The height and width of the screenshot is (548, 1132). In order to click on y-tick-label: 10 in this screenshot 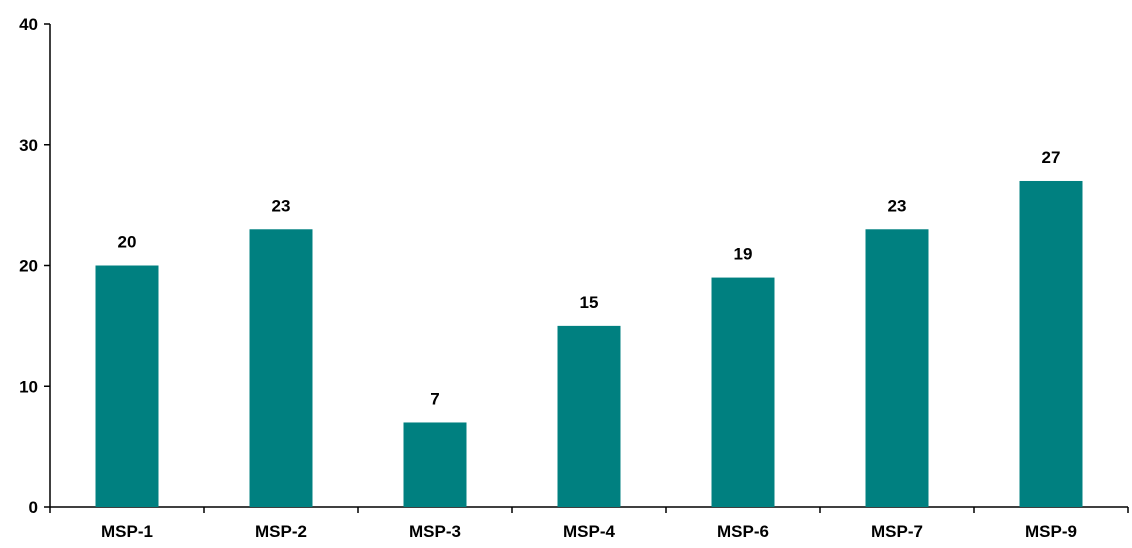, I will do `click(28, 386)`.